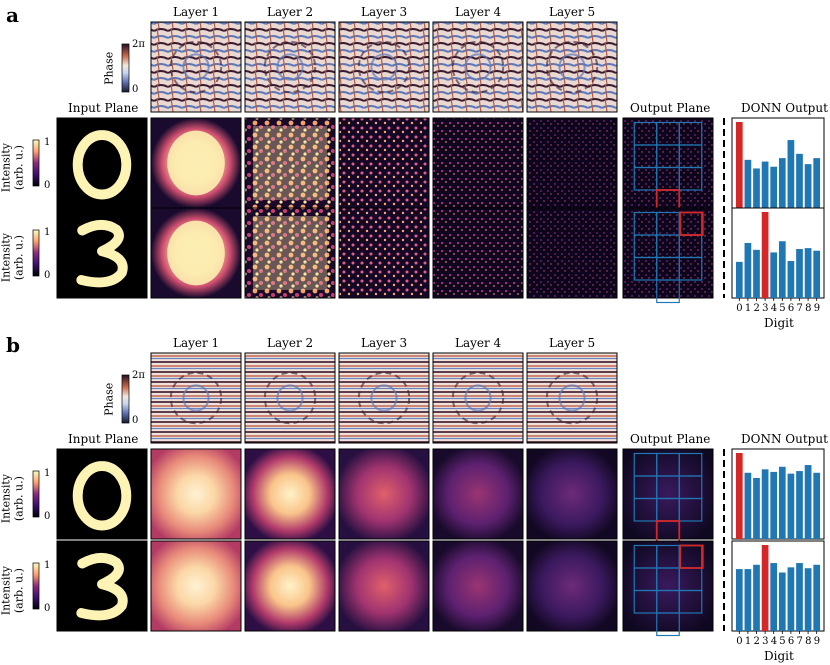 Image resolution: width=830 pixels, height=665 pixels. What do you see at coordinates (779, 656) in the screenshot?
I see `digit-axis-label: Digit` at bounding box center [779, 656].